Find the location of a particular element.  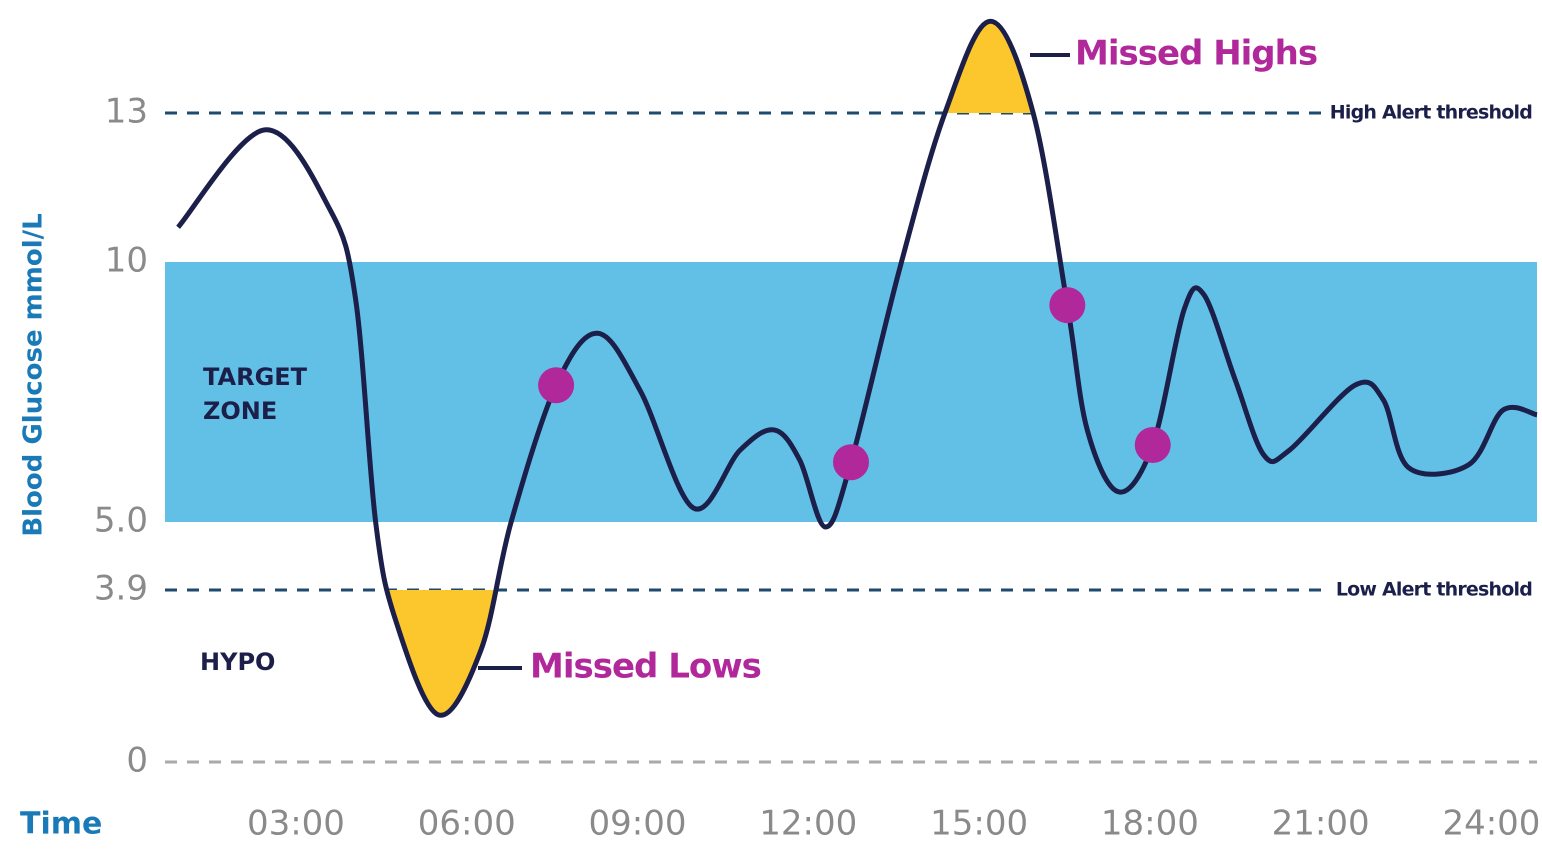

x-tick-label: 12:00 is located at coordinates (808, 824).